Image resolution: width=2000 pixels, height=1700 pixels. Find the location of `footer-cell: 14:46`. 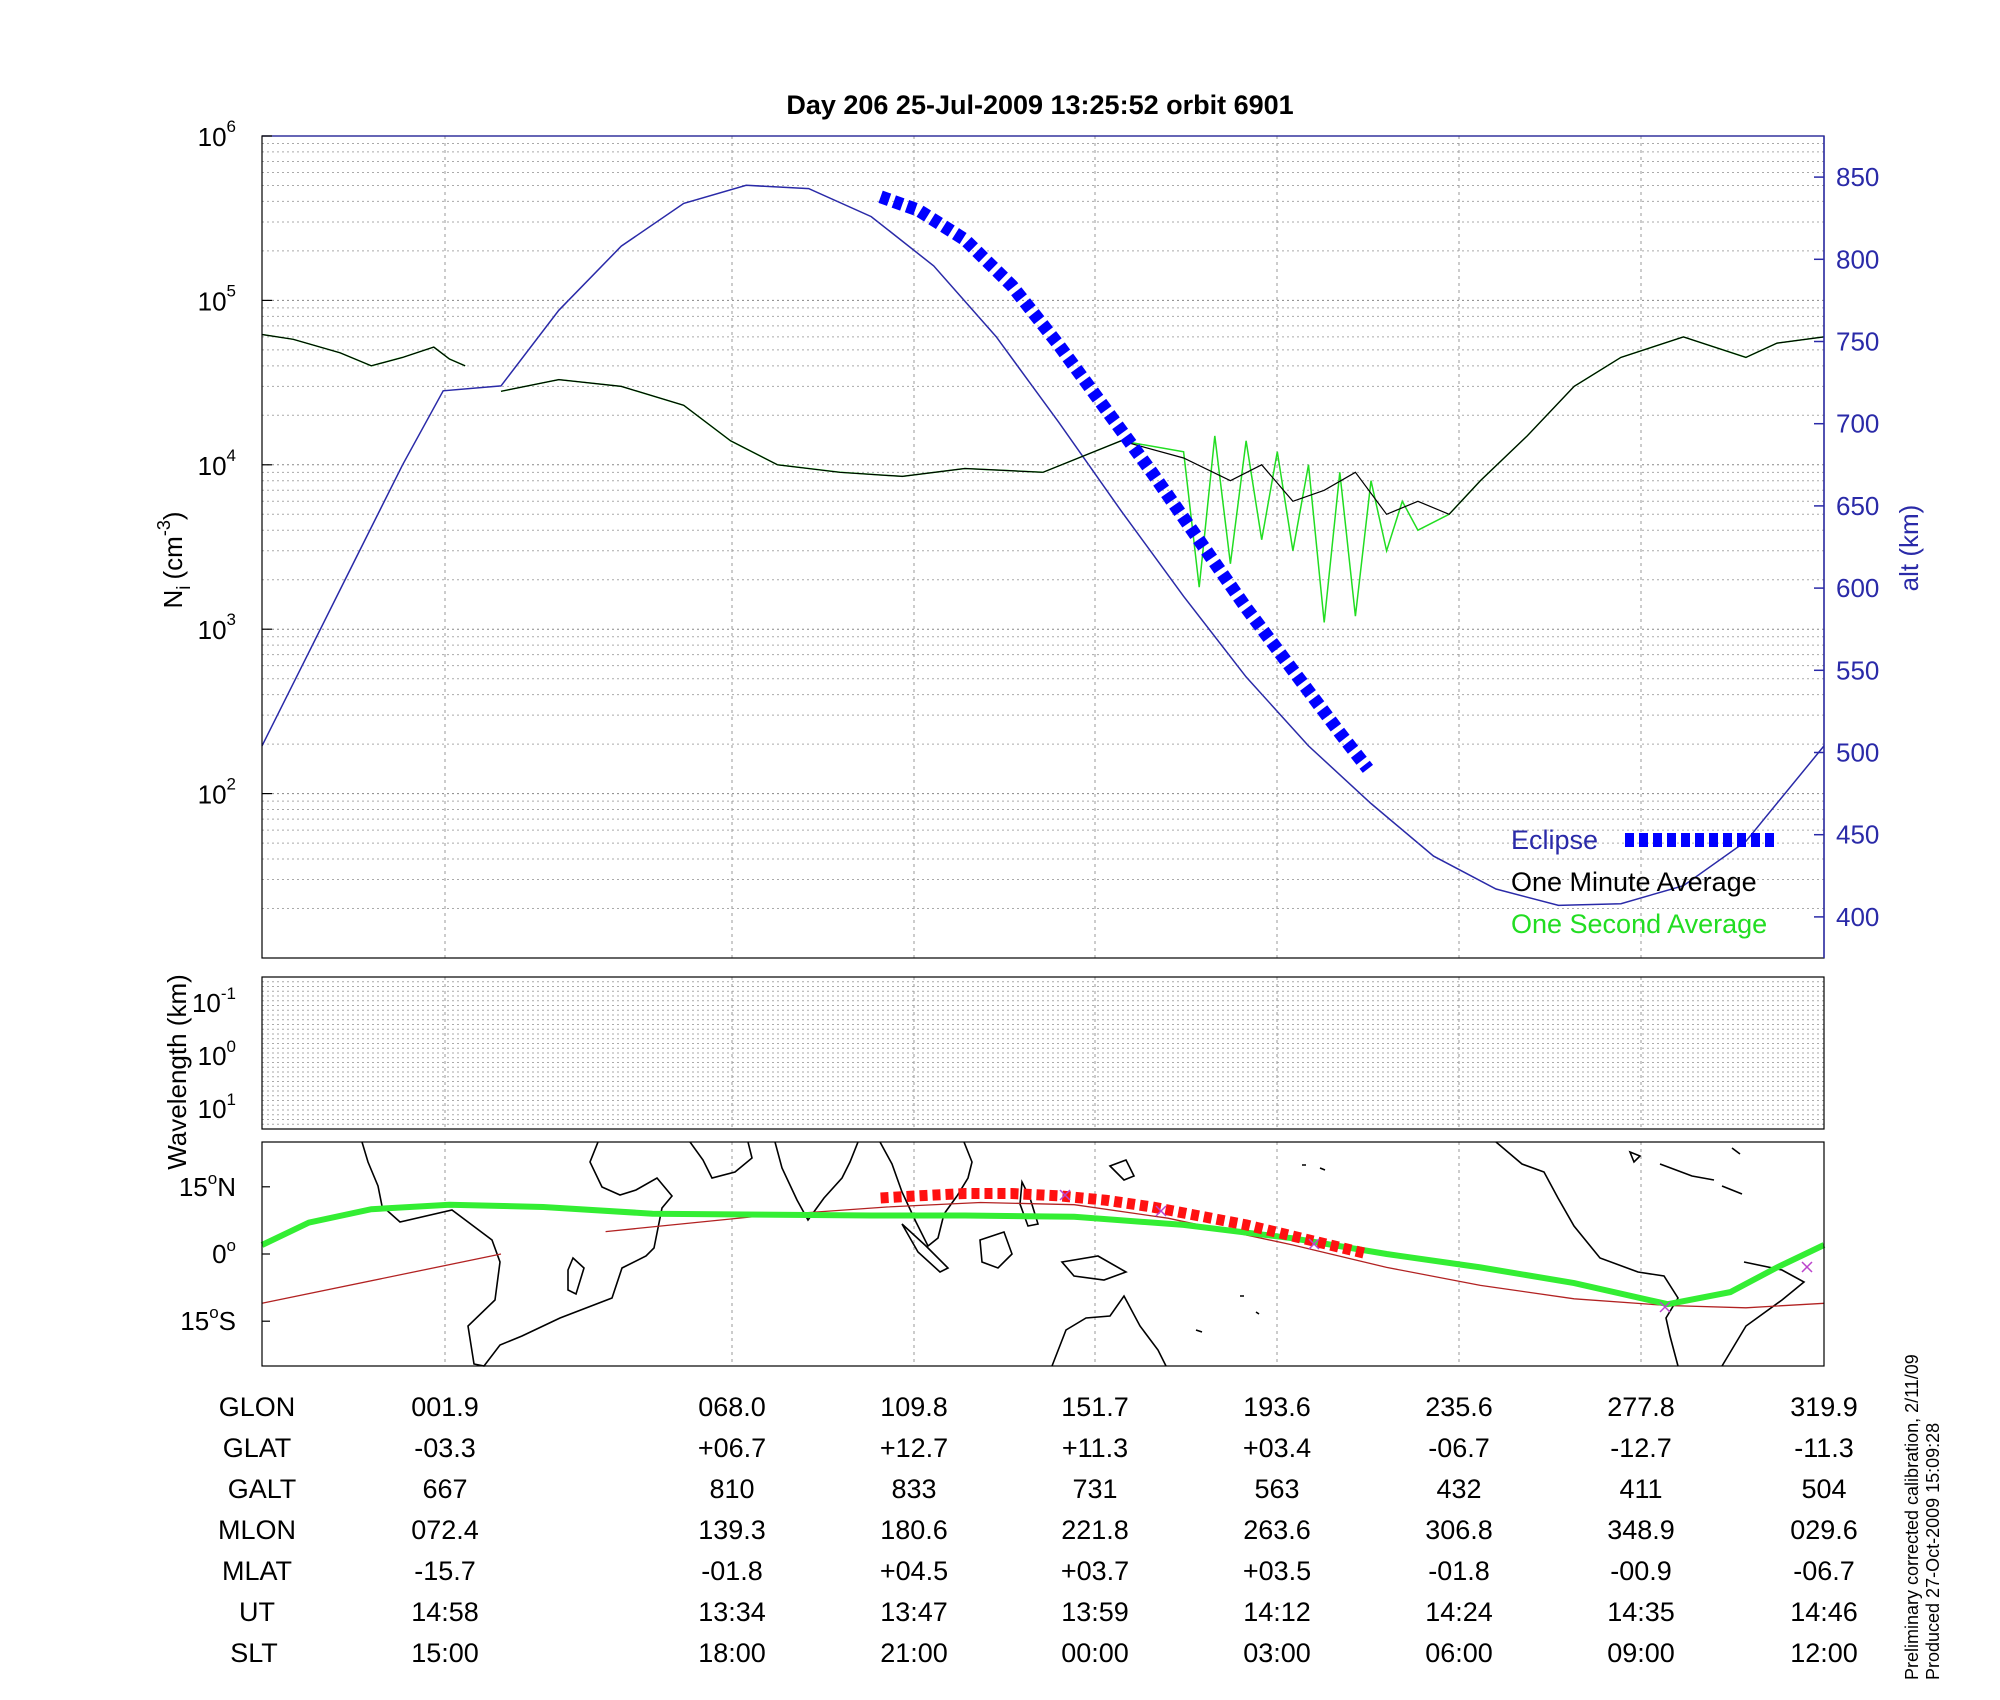

footer-cell: 14:46 is located at coordinates (1824, 1612).